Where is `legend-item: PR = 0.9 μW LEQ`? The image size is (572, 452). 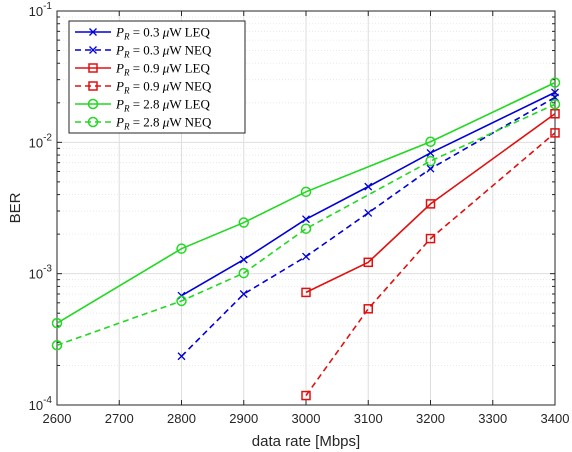 legend-item: PR = 0.9 μW LEQ is located at coordinates (142, 69).